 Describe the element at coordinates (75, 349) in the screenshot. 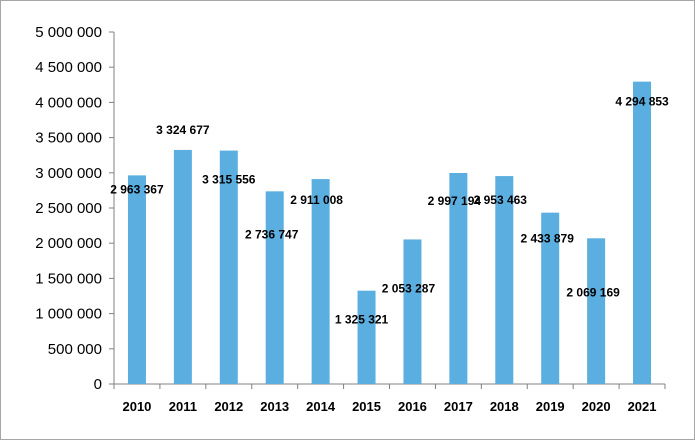

I see `y-tick-label: 500 000` at that location.